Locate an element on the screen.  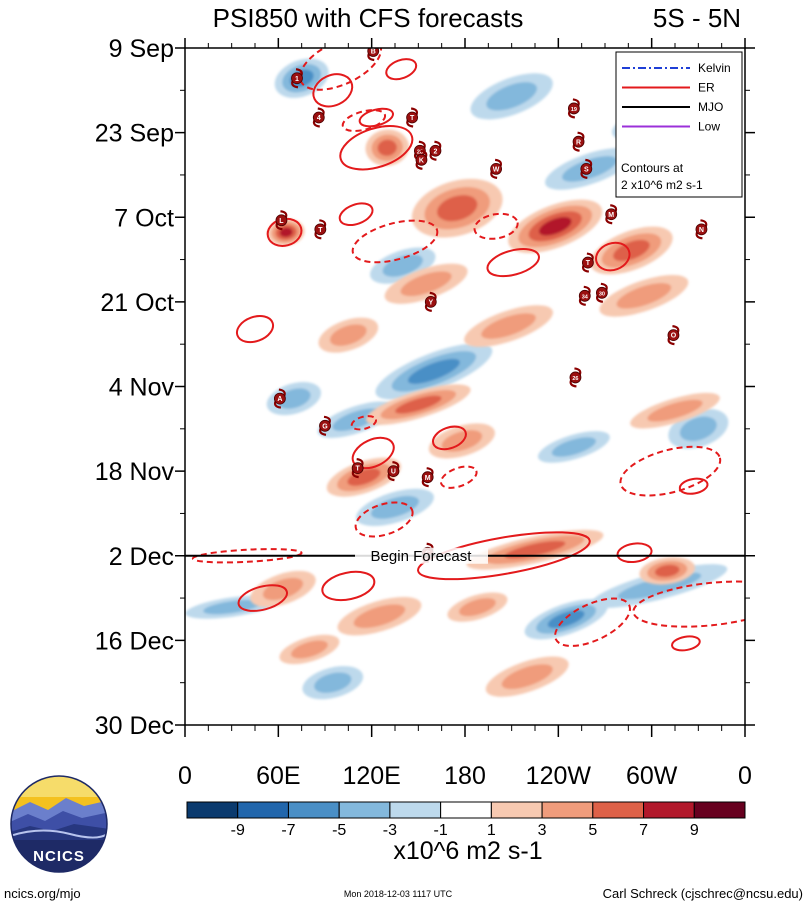
logo-text: NCICS is located at coordinates (59, 856).